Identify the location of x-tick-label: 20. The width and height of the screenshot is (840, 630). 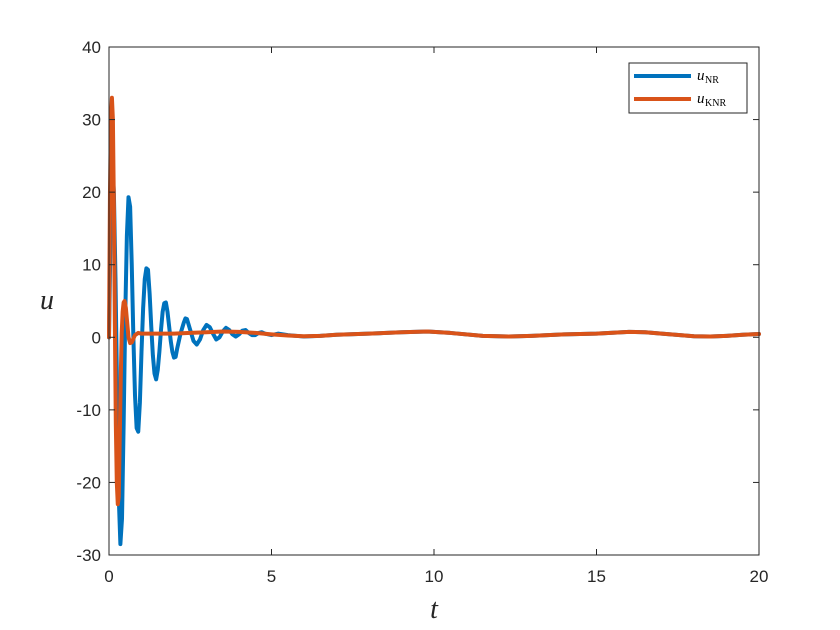
(759, 576).